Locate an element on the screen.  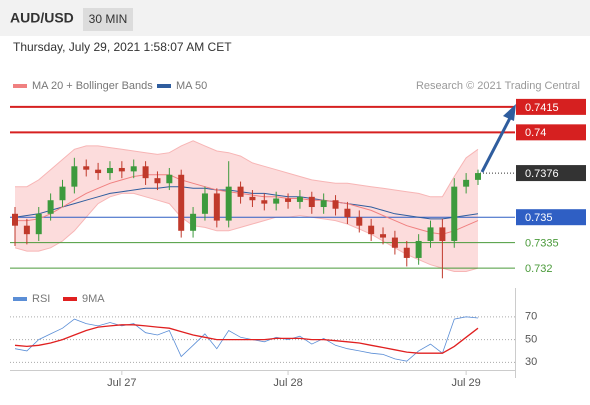
x-axis is located at coordinates (263, 370).